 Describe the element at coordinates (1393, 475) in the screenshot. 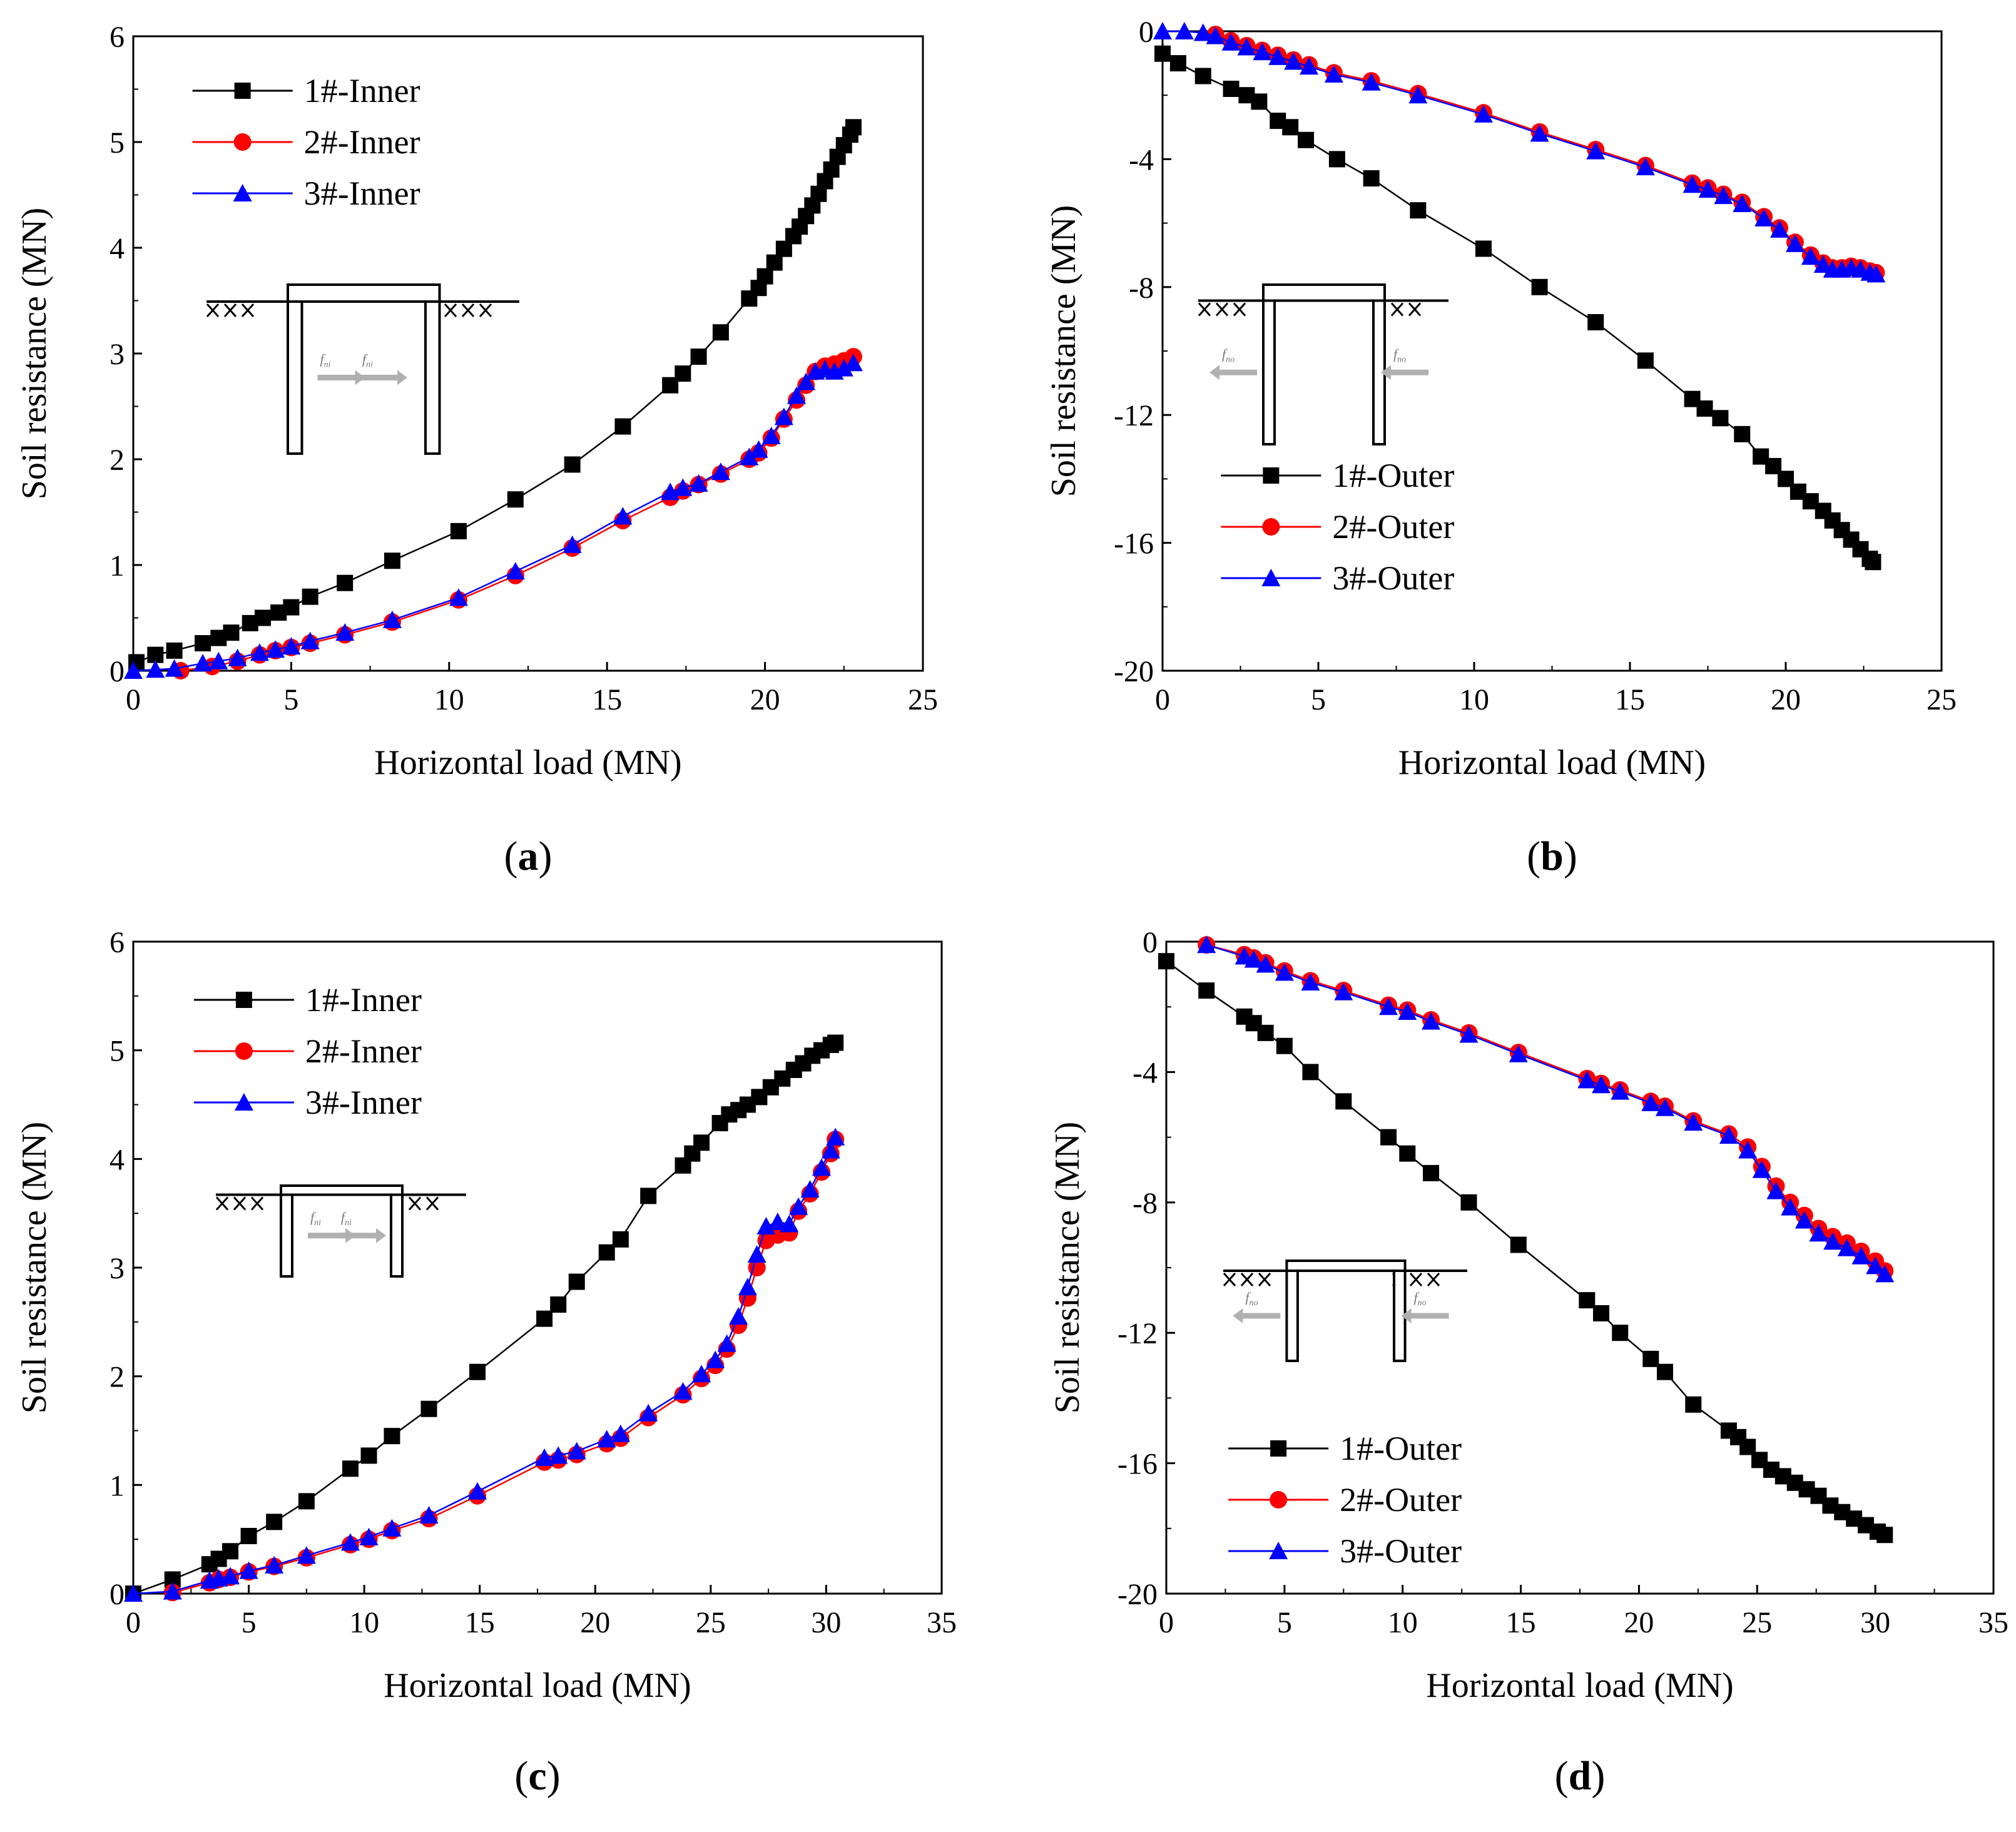

I see `legend-label: 1#-Outer` at that location.